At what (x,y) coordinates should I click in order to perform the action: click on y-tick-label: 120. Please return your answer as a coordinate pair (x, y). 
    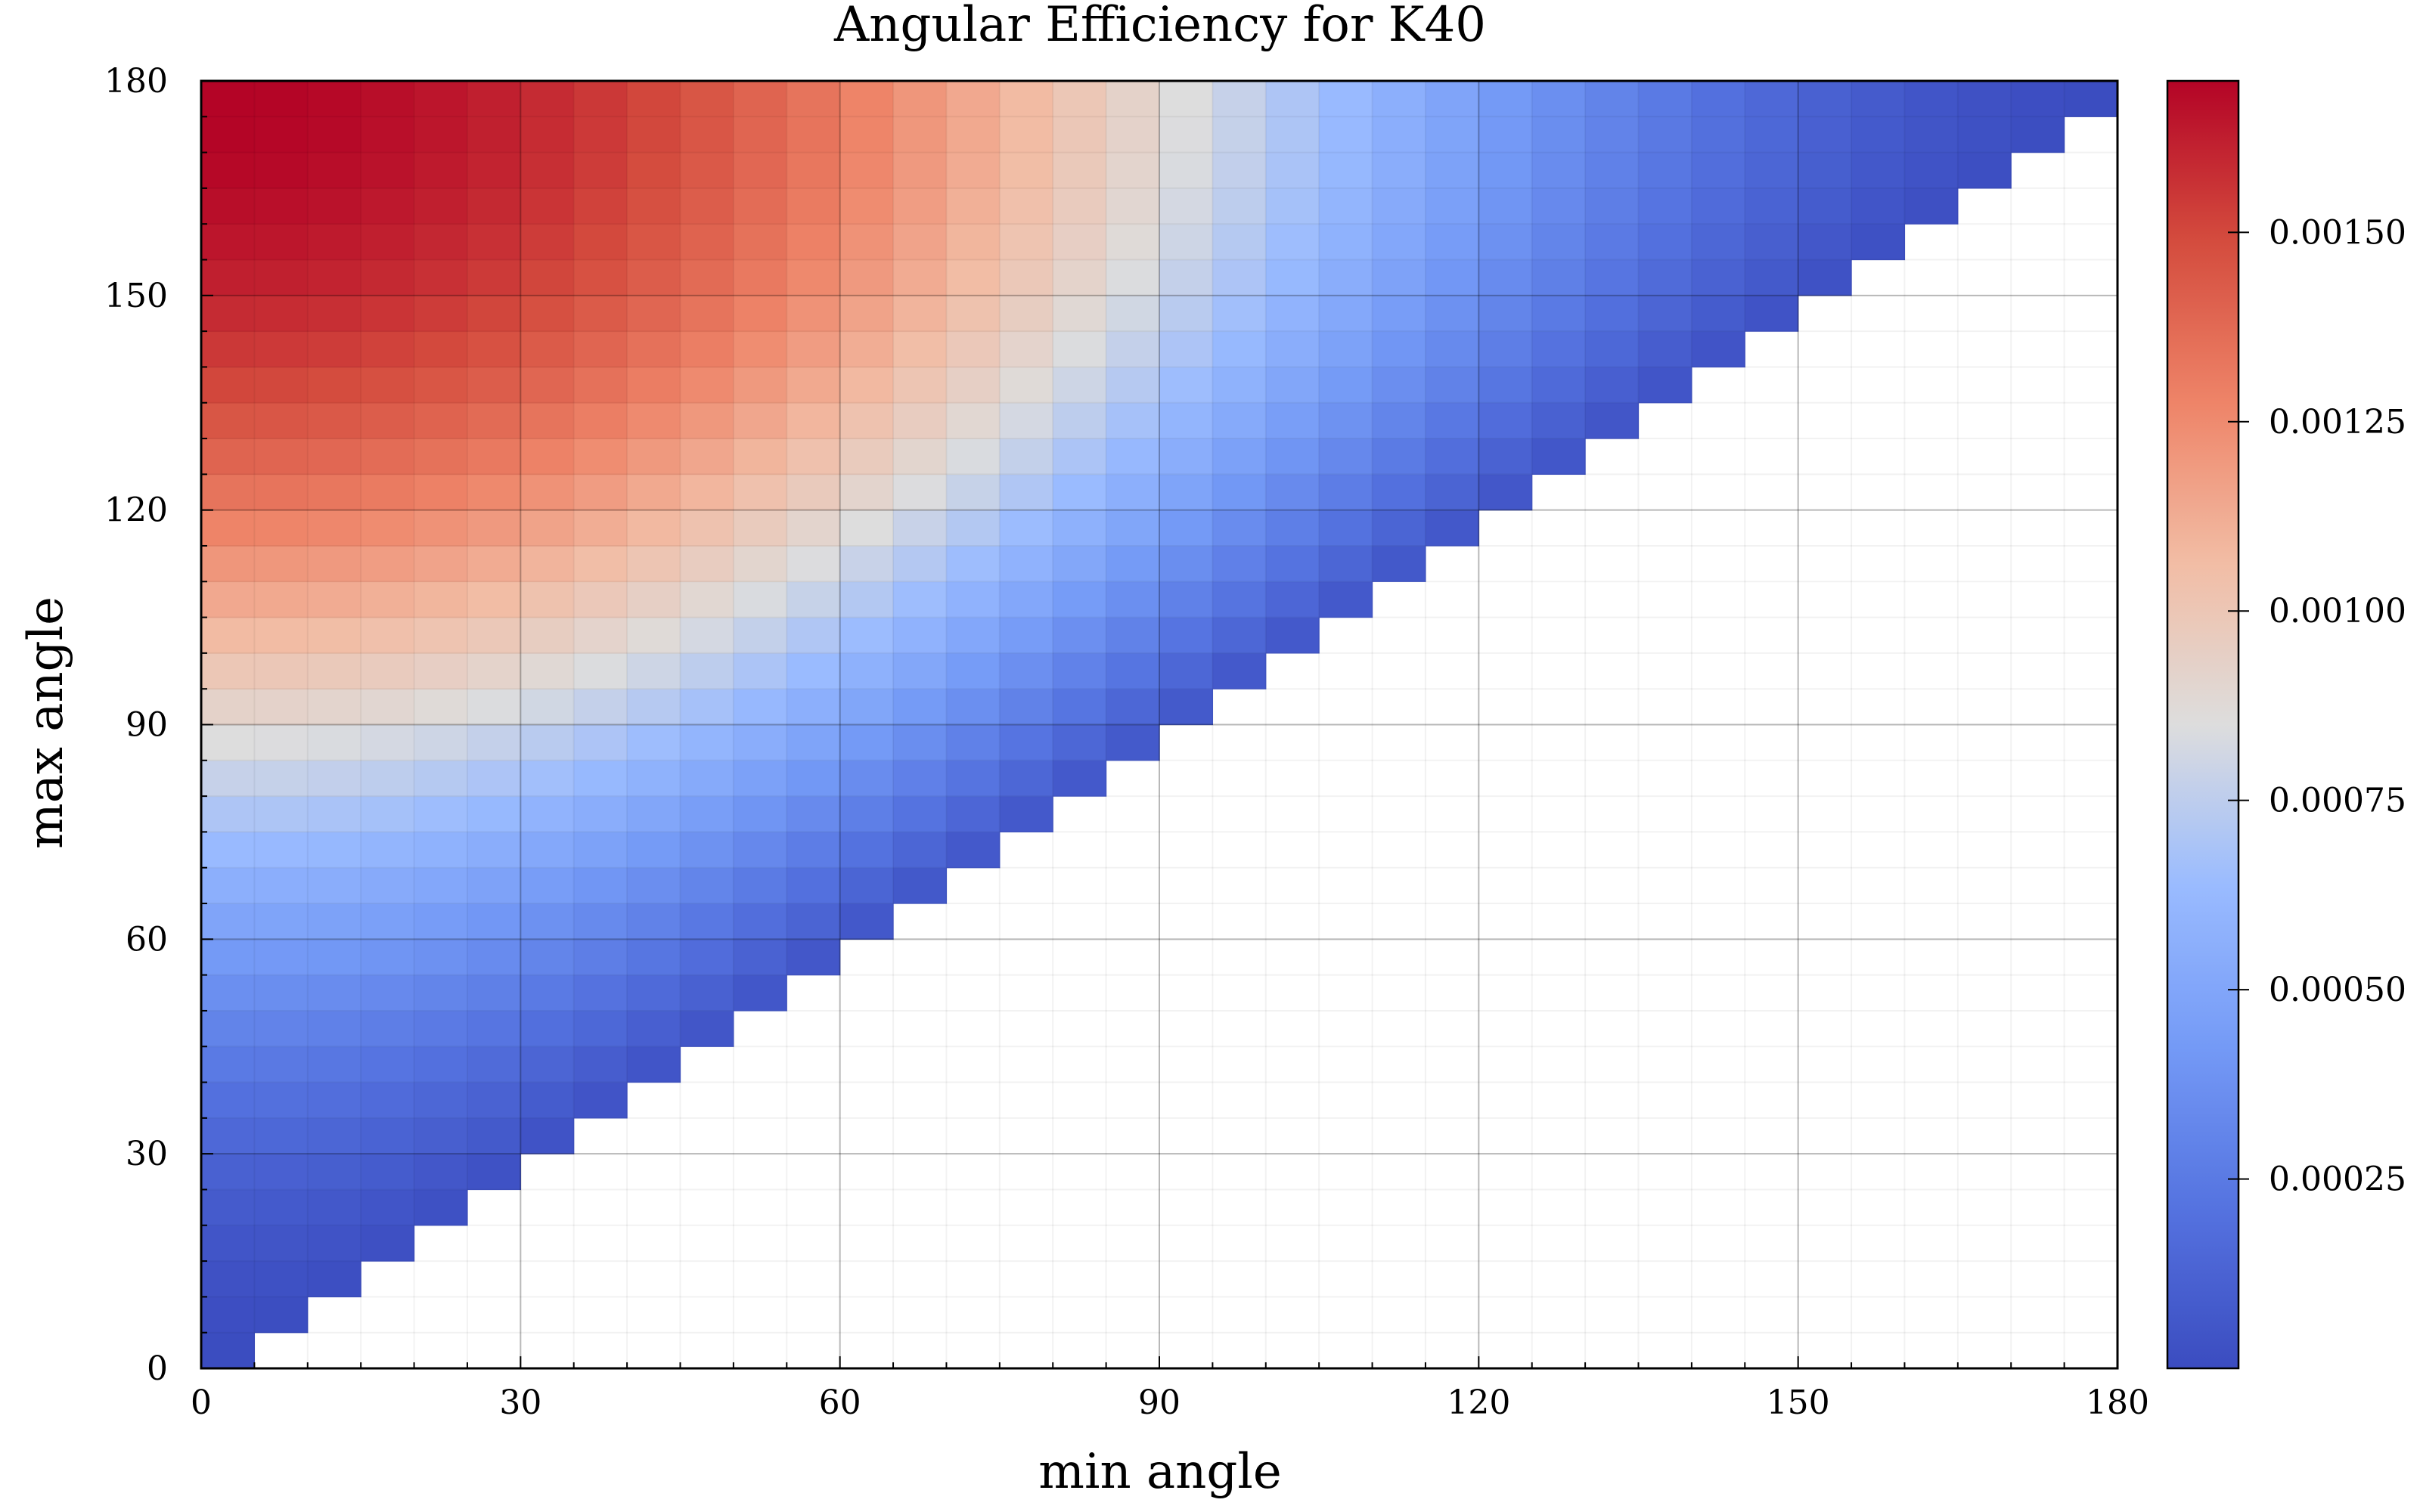
    Looking at the image, I should click on (136, 510).